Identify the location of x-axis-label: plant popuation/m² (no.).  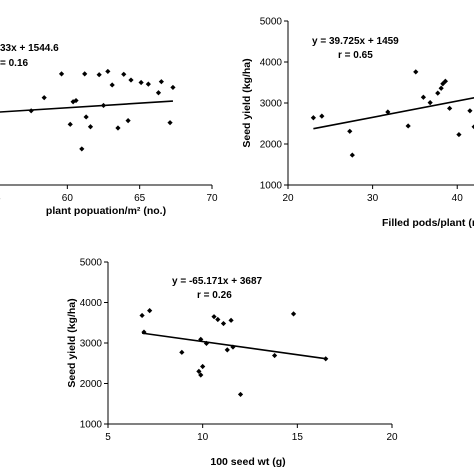
(106, 211).